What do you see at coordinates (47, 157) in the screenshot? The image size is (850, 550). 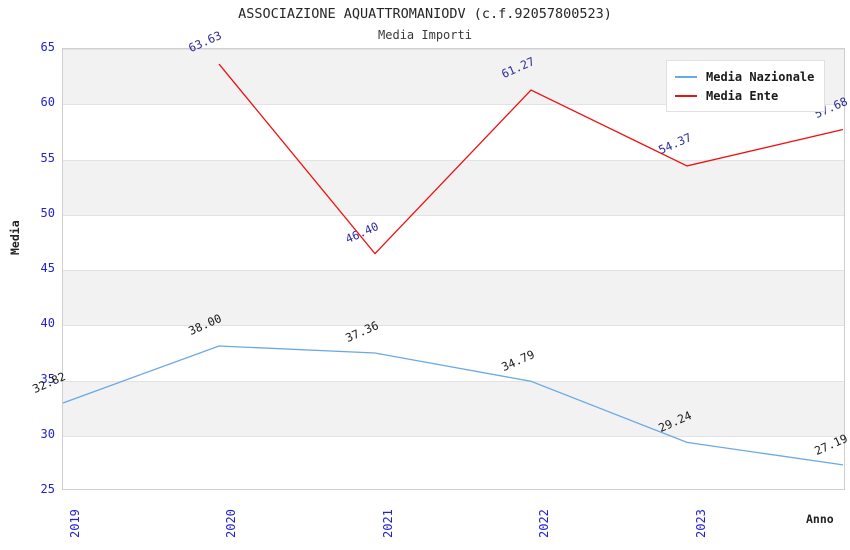 I see `y-axis-tick-label: 55` at bounding box center [47, 157].